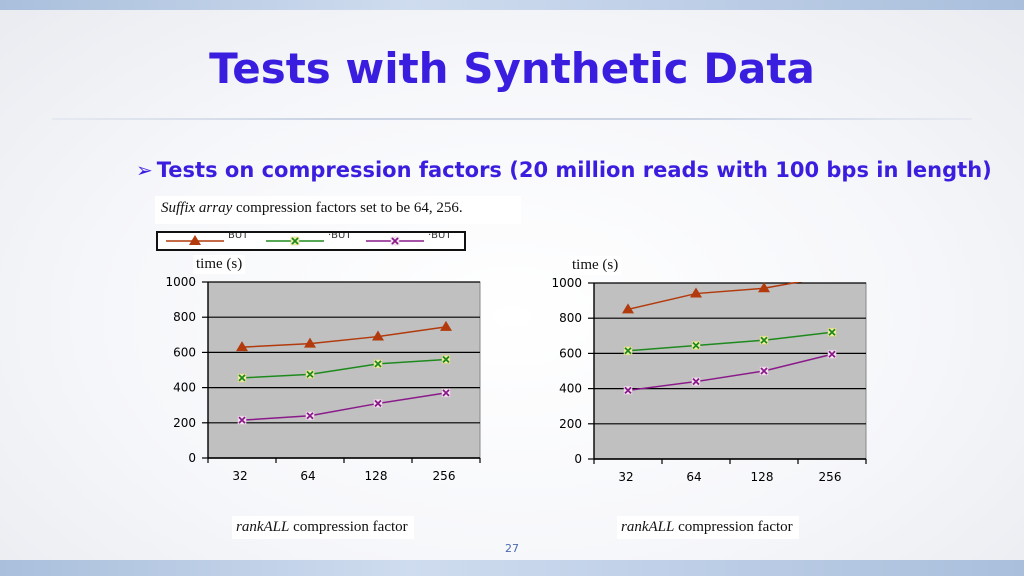 Image resolution: width=1024 pixels, height=576 pixels. I want to click on chart1-xlabel-text: compression factor, so click(348, 527).